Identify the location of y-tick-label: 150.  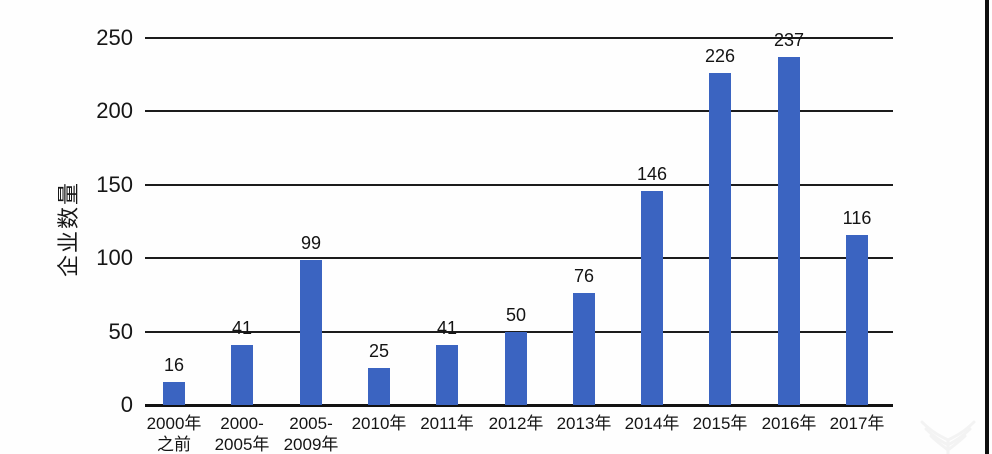
(114, 184).